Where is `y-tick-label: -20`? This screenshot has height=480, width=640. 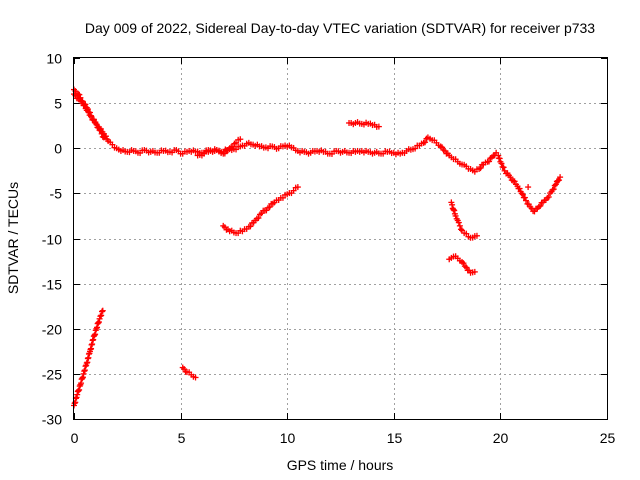 y-tick-label: -20 is located at coordinates (52, 330).